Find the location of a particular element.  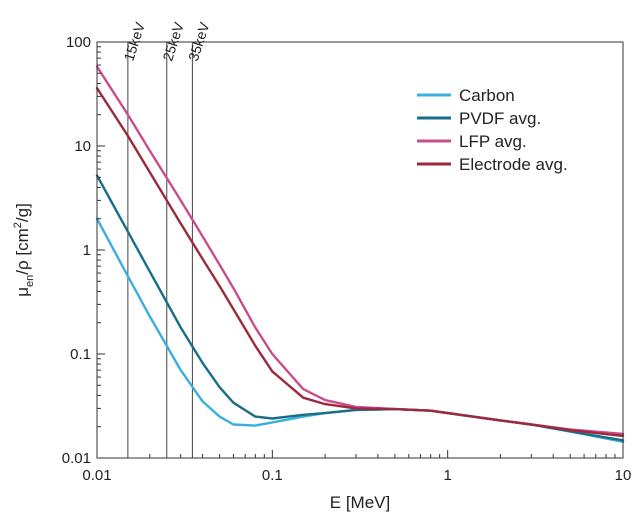

legend-label: LFP avg. is located at coordinates (493, 141).